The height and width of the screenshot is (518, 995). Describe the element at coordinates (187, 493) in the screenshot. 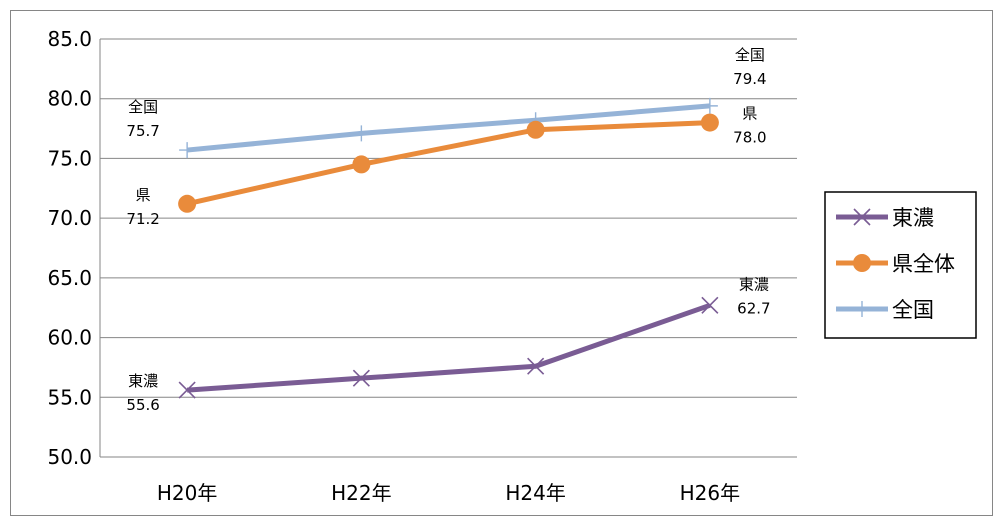

I see `x-tick-label: H20年` at that location.